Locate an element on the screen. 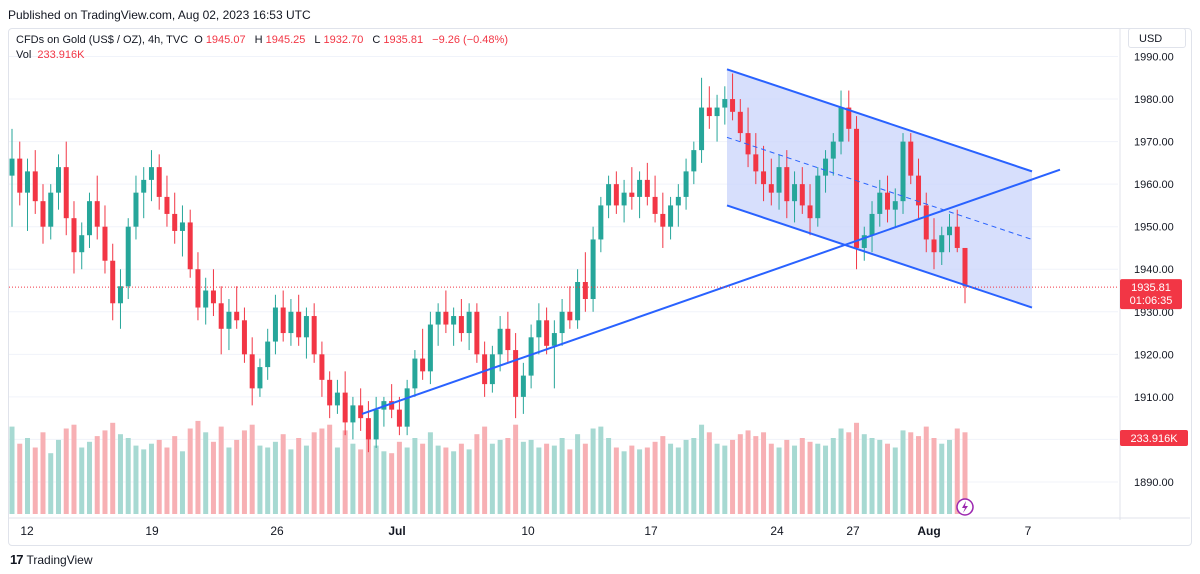  legend-close-label: C is located at coordinates (376, 40).